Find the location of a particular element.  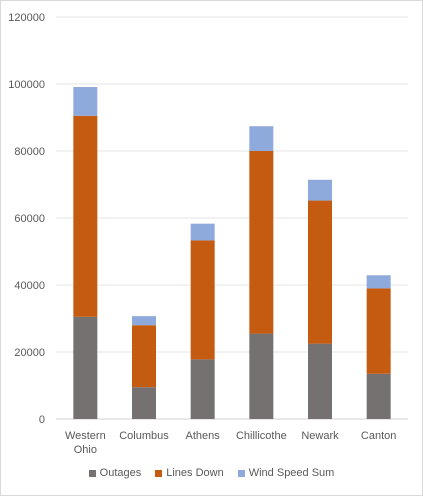

x-tick-label: Columbus is located at coordinates (144, 436).